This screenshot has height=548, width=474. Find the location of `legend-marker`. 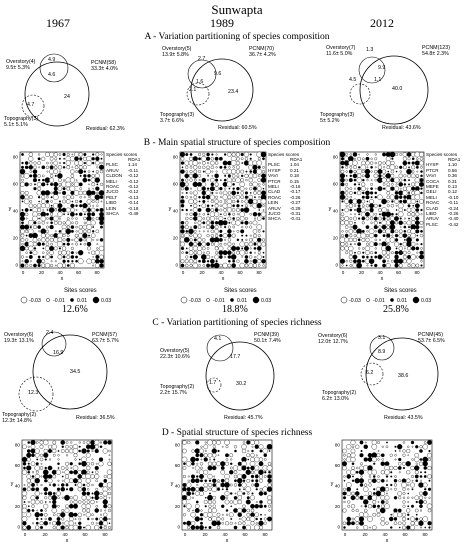

legend-marker is located at coordinates (392, 300).